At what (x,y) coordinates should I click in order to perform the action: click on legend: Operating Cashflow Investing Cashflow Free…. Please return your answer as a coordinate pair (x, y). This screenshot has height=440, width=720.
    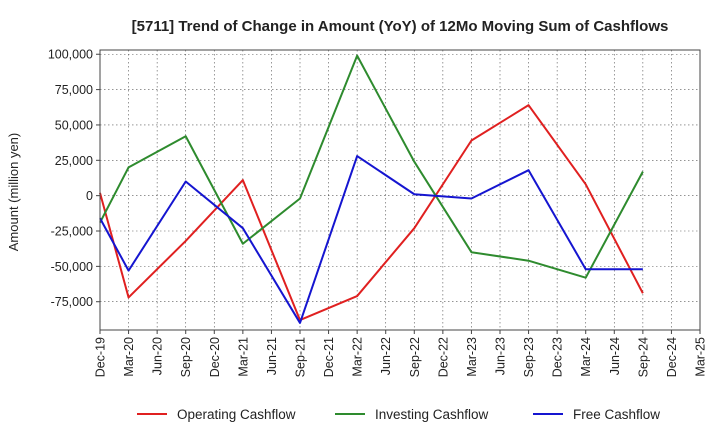
    Looking at the image, I should click on (398, 414).